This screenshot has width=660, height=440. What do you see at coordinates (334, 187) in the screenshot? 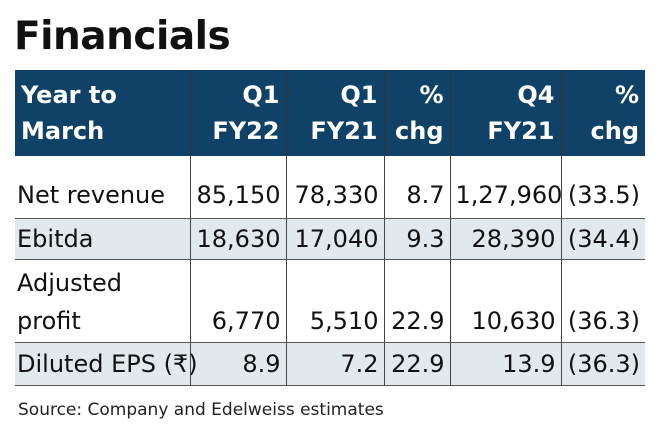
I see `cell: 78,330` at bounding box center [334, 187].